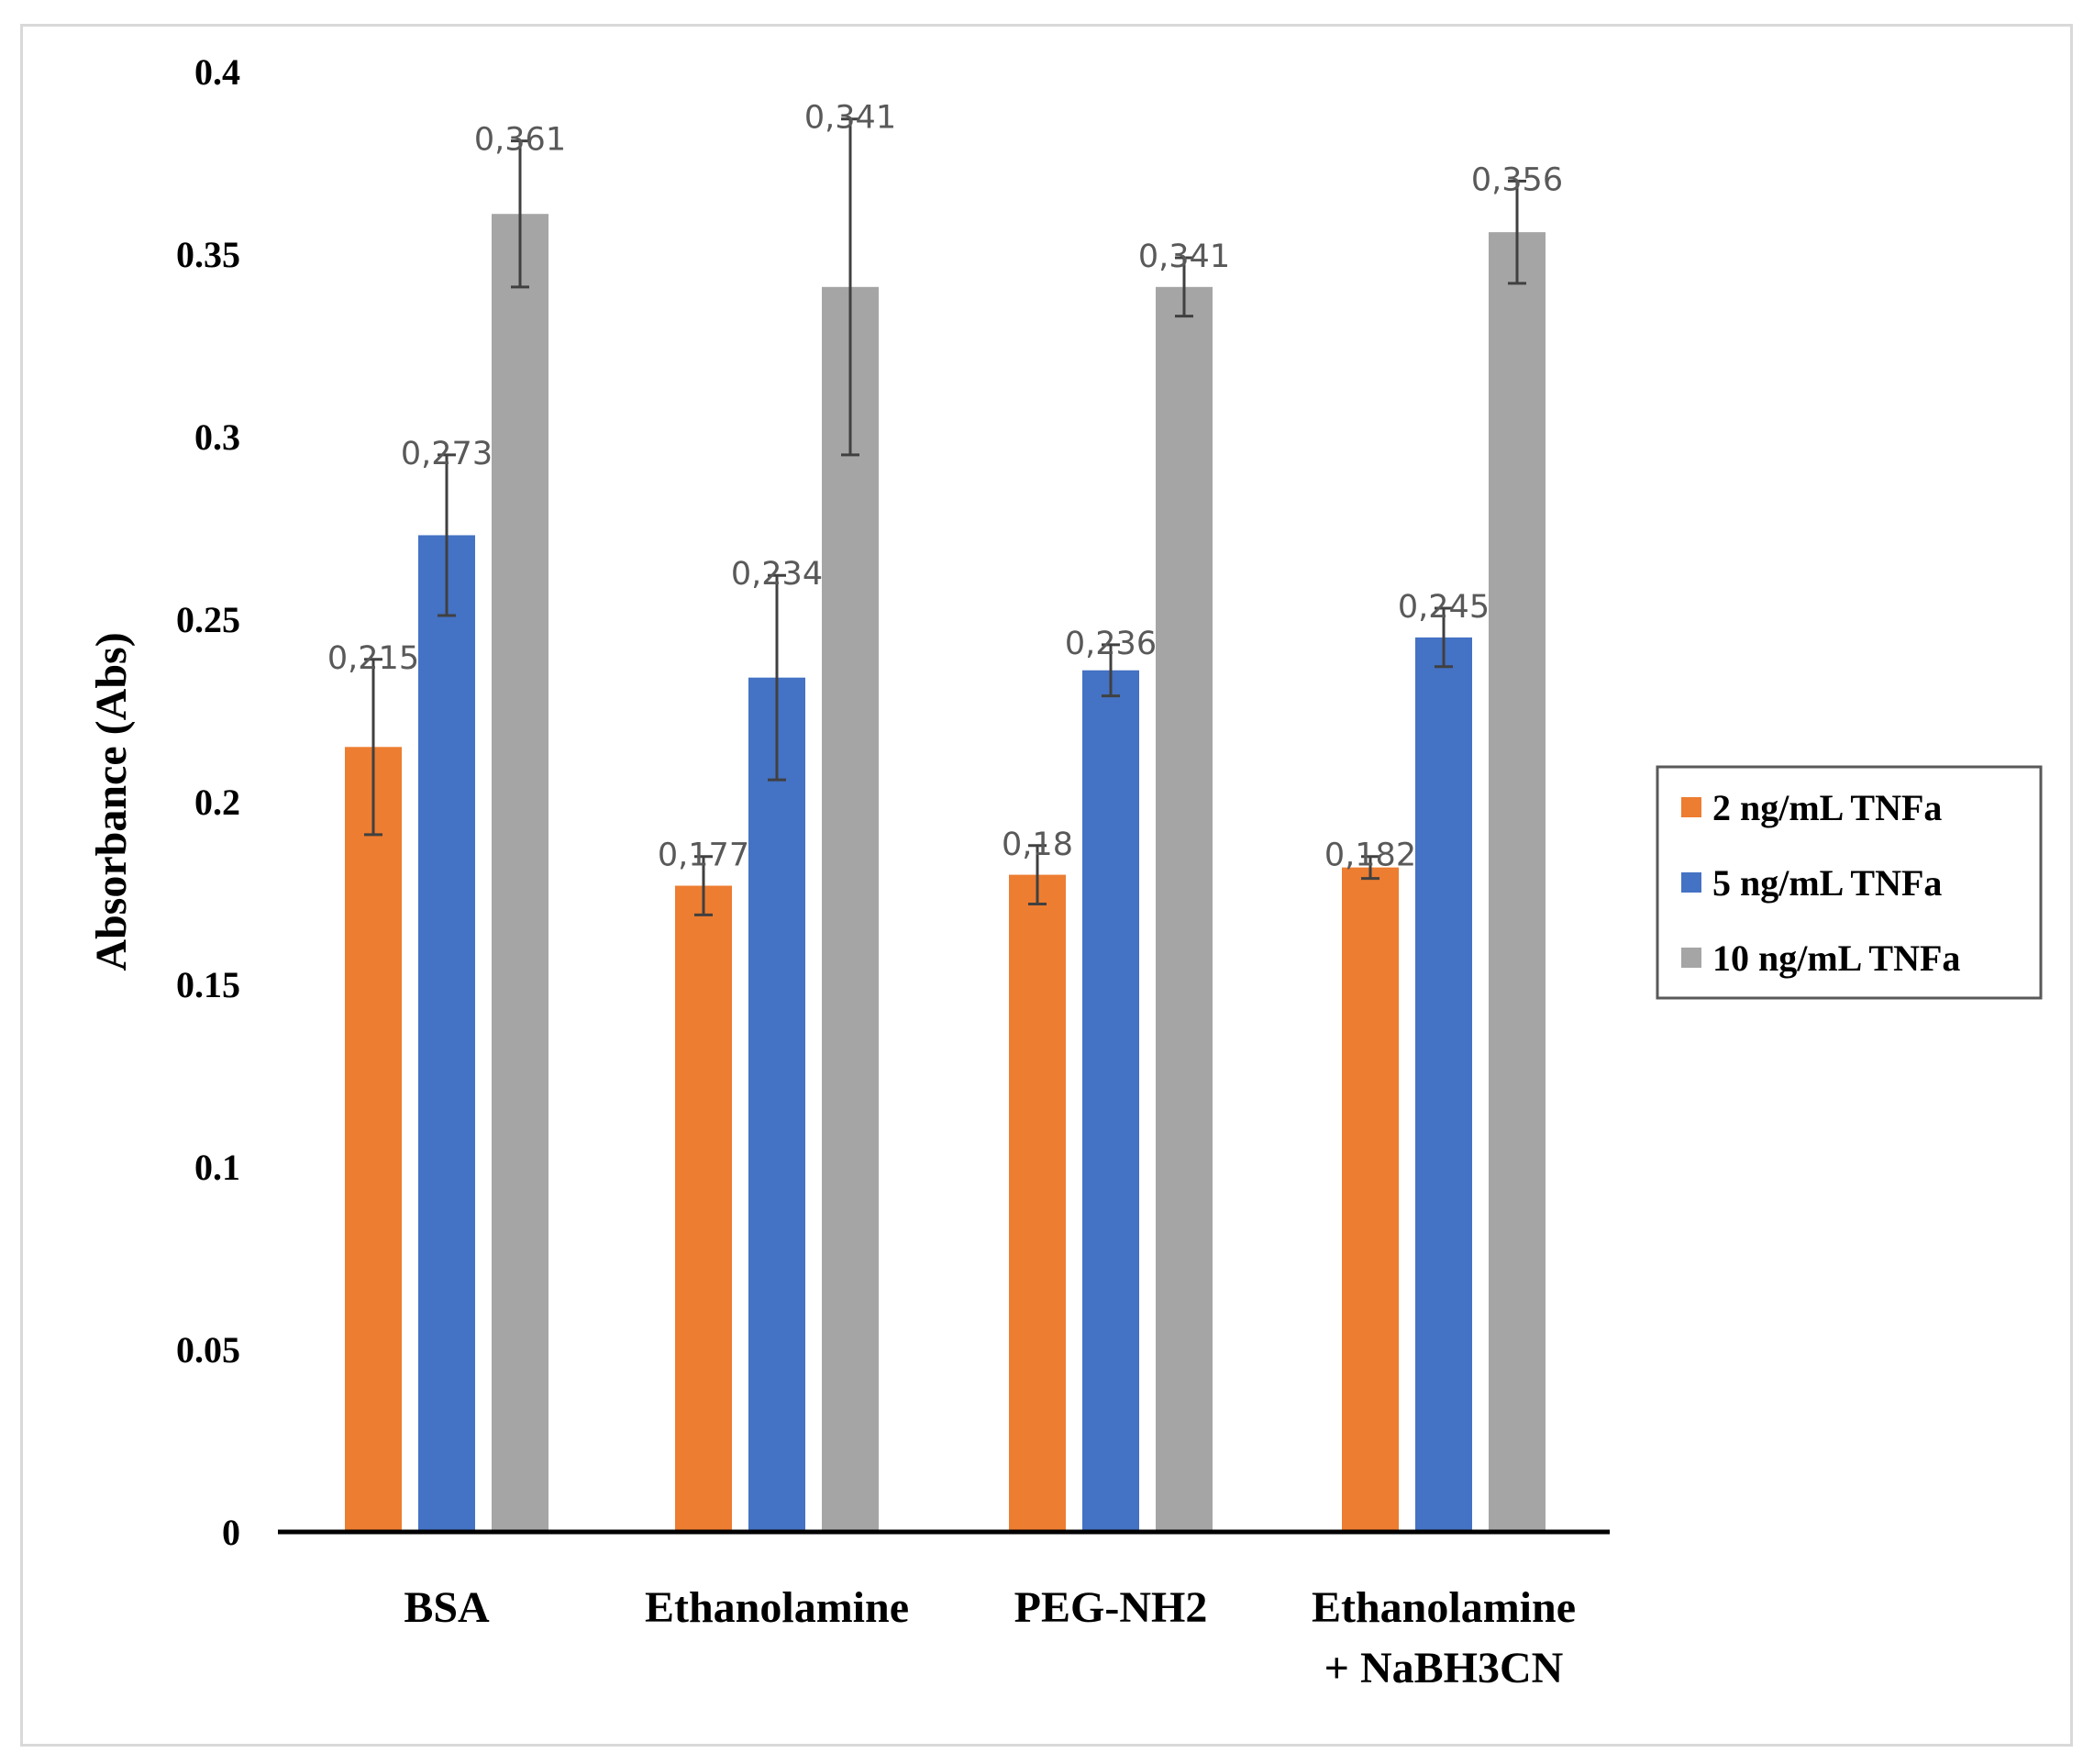 This screenshot has width=2094, height=1764. I want to click on x-category-label: BSA, so click(447, 1607).